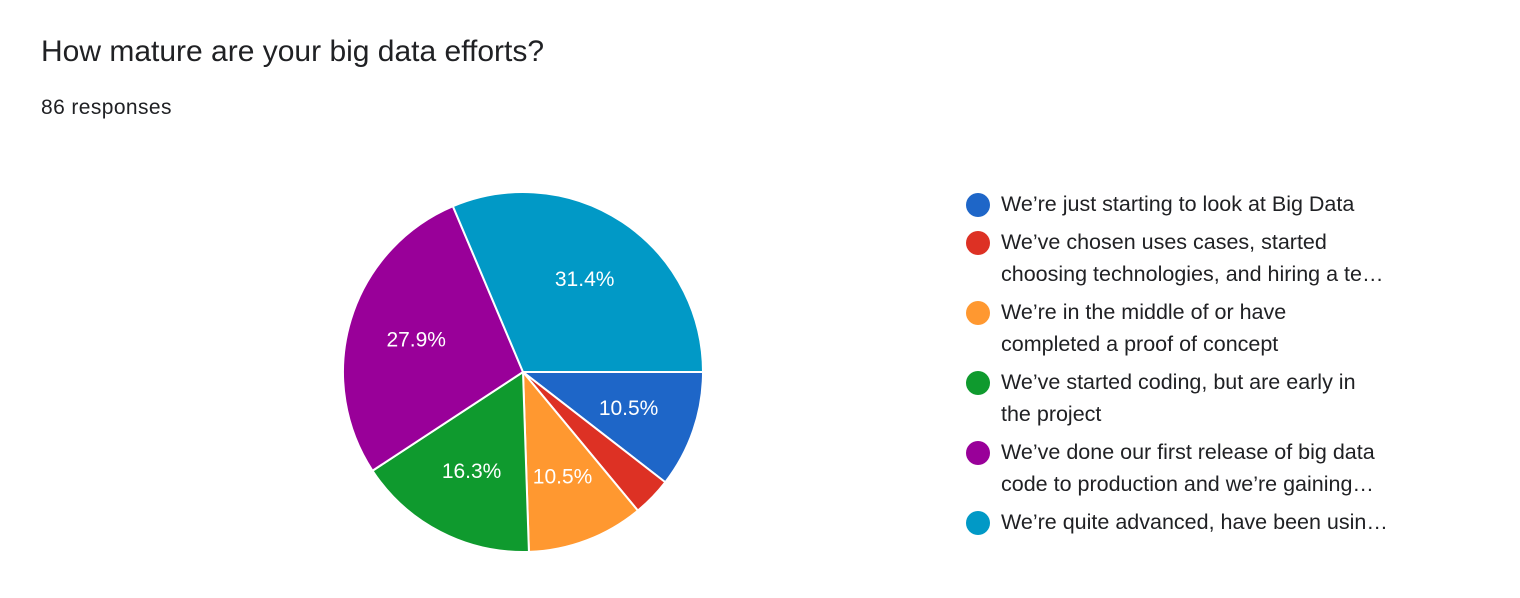 Image resolution: width=1520 pixels, height=598 pixels. I want to click on legend-label-line: We’ve started coding, but are early in, so click(1178, 382).